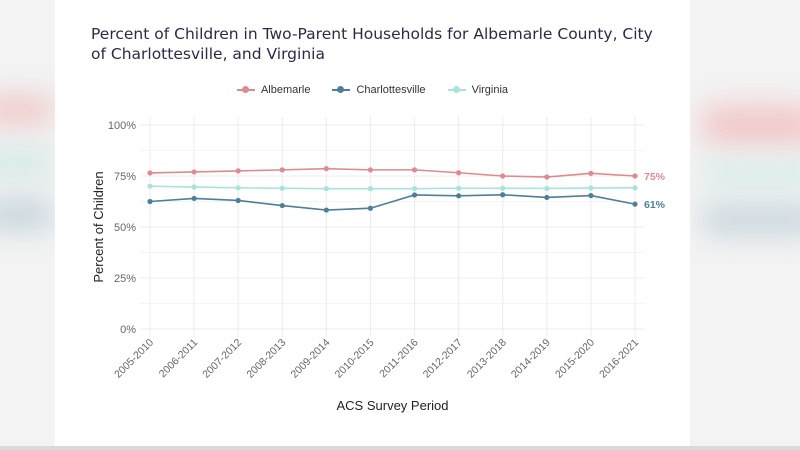 This screenshot has height=450, width=800. What do you see at coordinates (490, 90) in the screenshot?
I see `legend-label-virginia: Virginia` at bounding box center [490, 90].